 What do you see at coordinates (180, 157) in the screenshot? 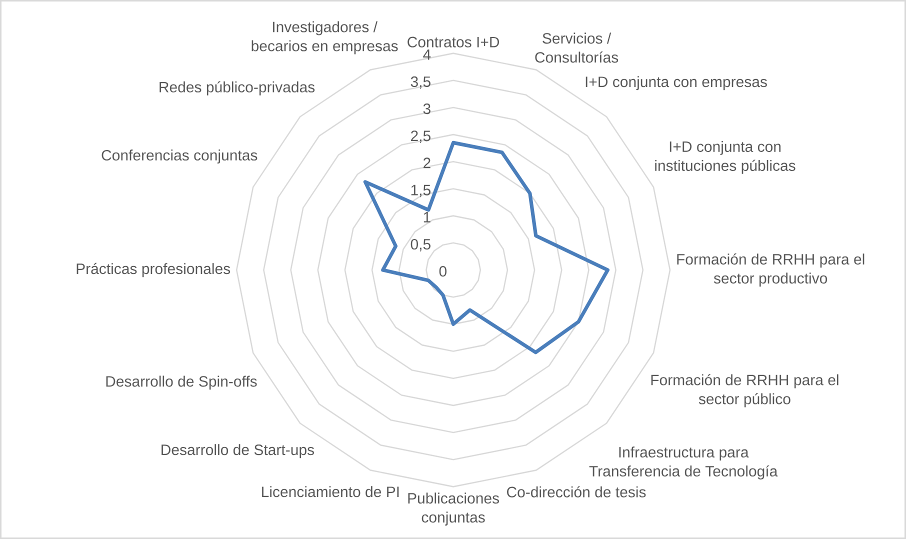
I see `spoke-label: Conferencias conjuntas` at bounding box center [180, 157].